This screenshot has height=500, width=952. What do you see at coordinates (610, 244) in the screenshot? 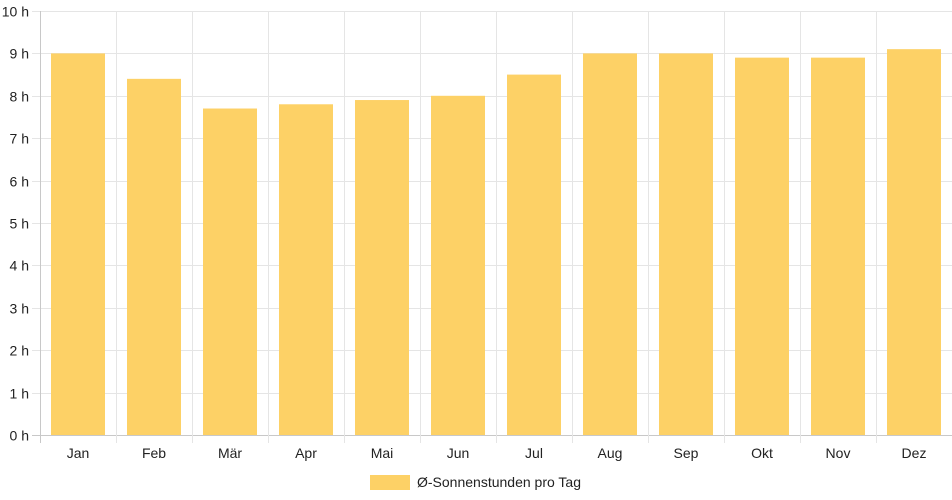
I see `bar-aug` at bounding box center [610, 244].